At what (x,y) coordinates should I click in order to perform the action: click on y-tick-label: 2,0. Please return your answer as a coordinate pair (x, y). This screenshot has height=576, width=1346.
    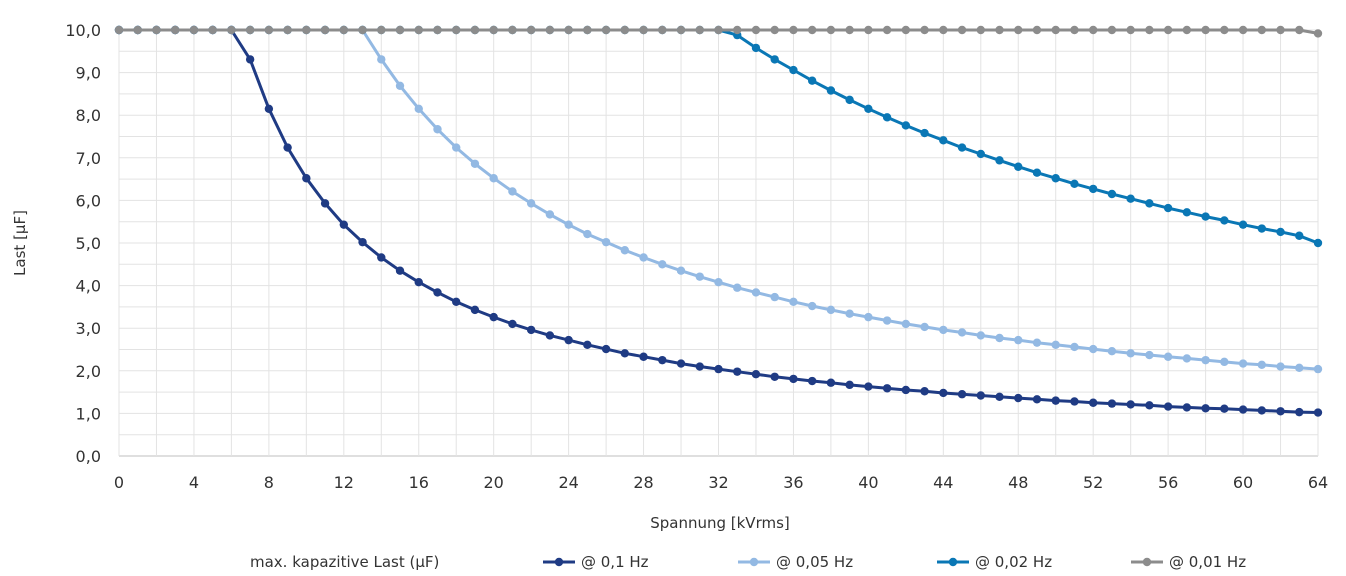
    Looking at the image, I should click on (88, 371).